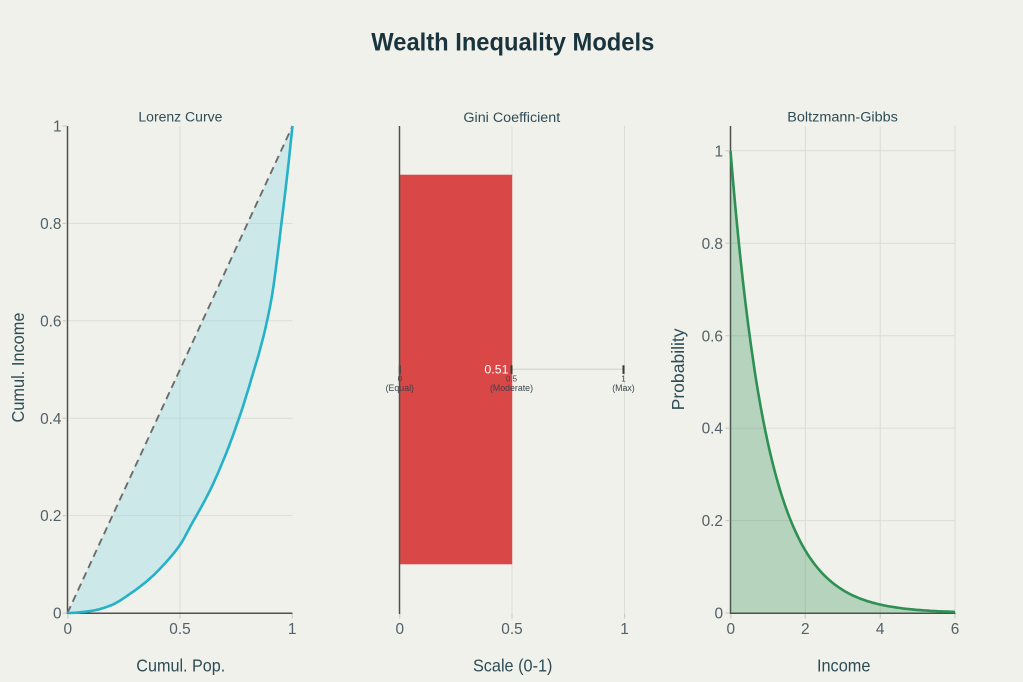 The height and width of the screenshot is (682, 1023). What do you see at coordinates (842, 117) in the screenshot?
I see `svg-text: Boltzmann-Gibbs` at bounding box center [842, 117].